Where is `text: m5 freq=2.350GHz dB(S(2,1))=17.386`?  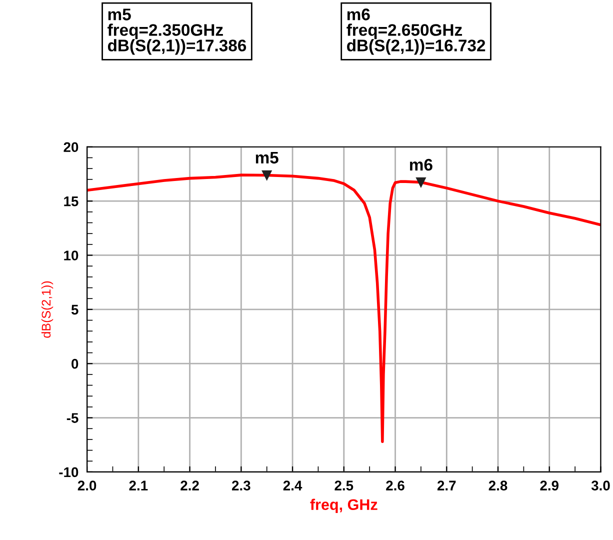
text: m5 freq=2.350GHz dB(S(2,1))=17.386 is located at coordinates (177, 31).